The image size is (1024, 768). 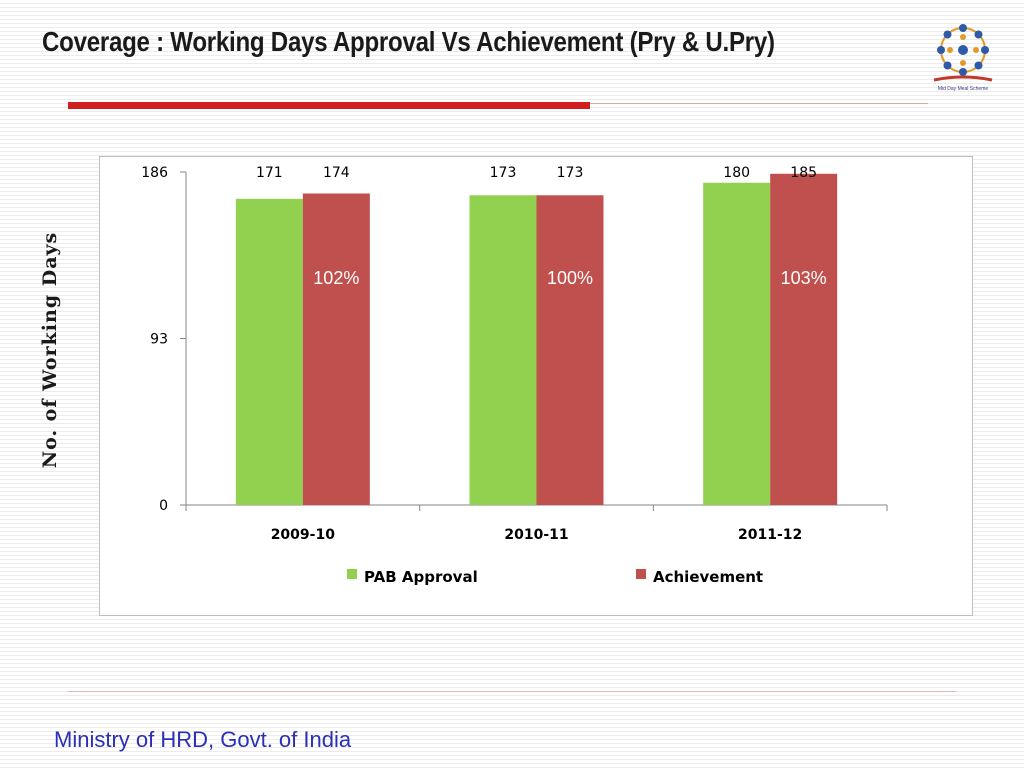 I want to click on legend-label: PAB Approval, so click(x=421, y=577).